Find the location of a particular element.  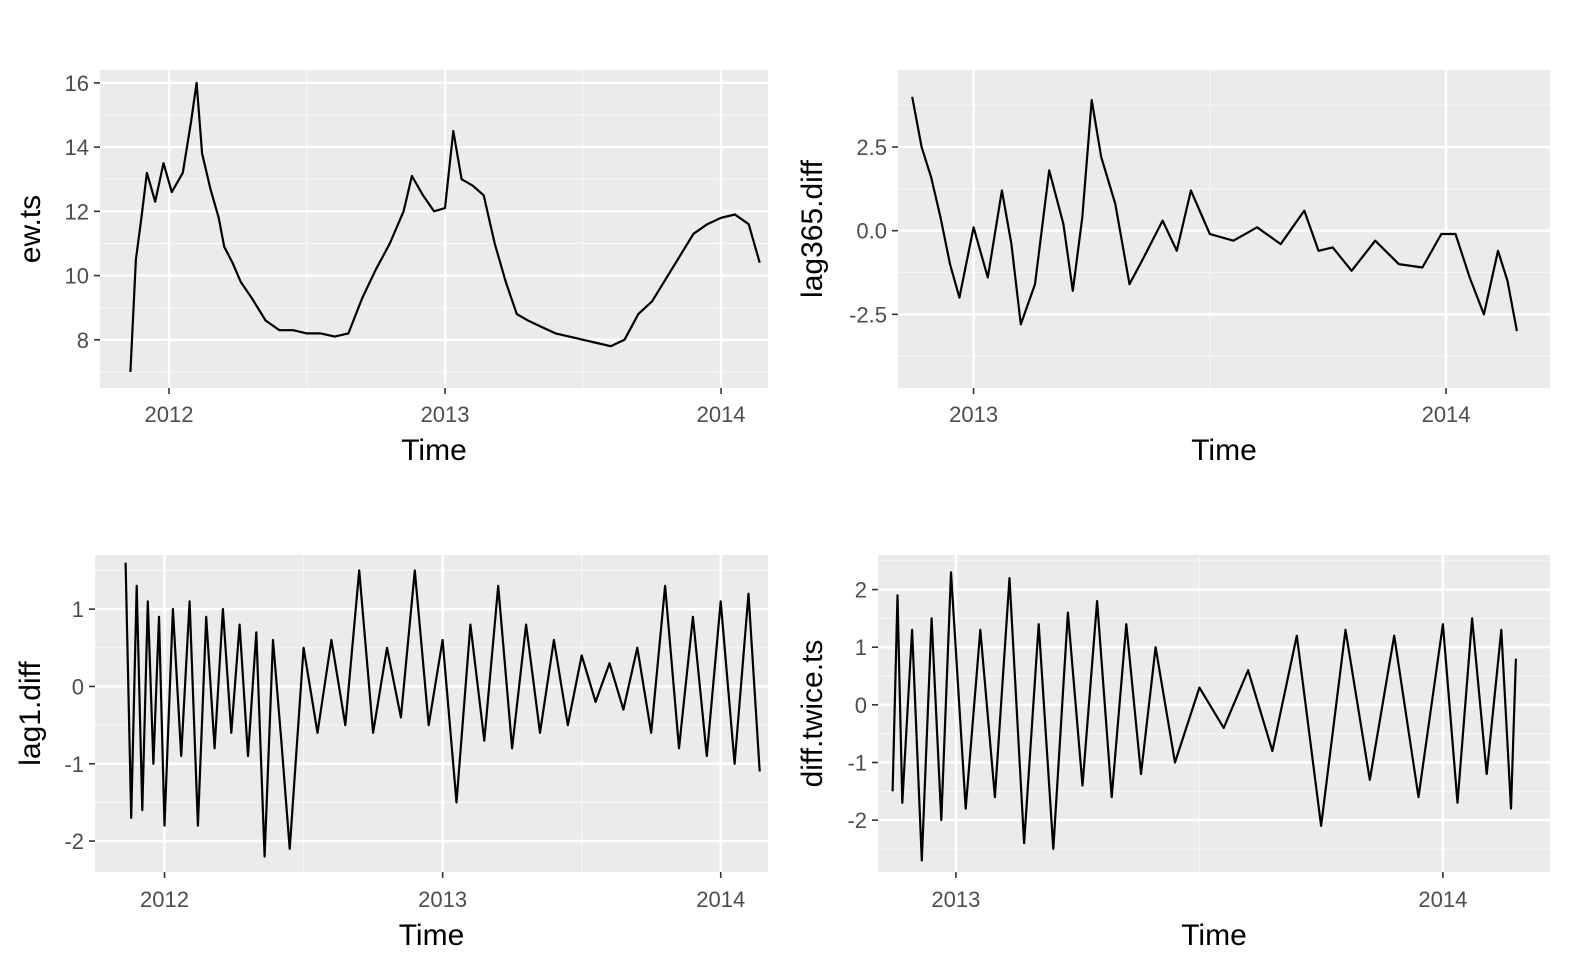

series-line-lag365 is located at coordinates (1214, 214).